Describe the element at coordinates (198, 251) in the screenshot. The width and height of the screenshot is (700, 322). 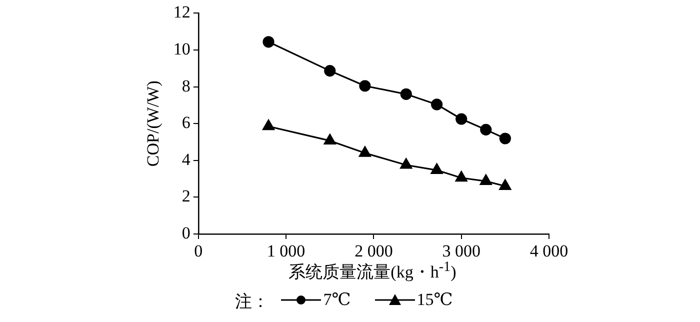
I see `x-tick-label: 0` at that location.